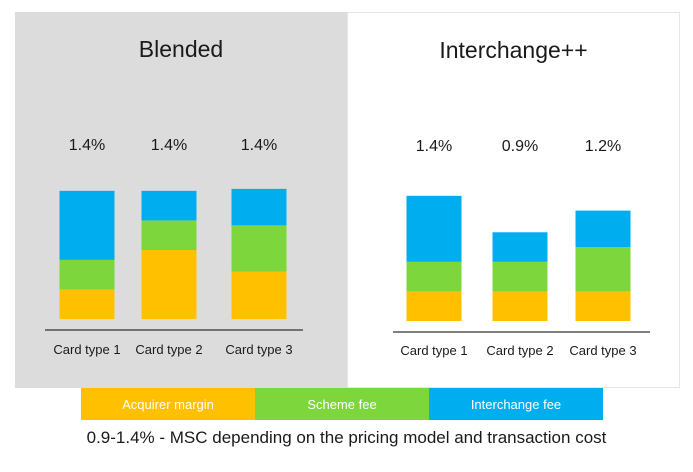 The height and width of the screenshot is (472, 693). I want to click on legend-scheme-fee: Scheme fee, so click(342, 404).